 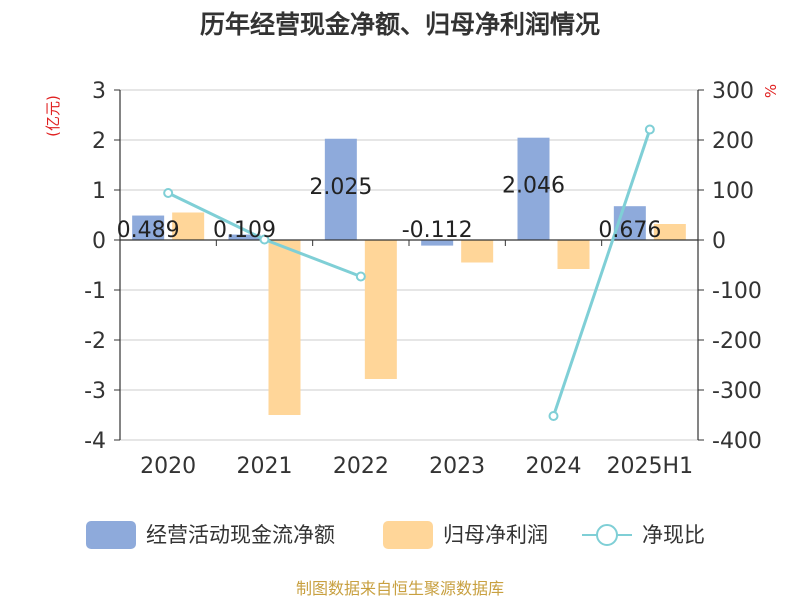 I want to click on legend: 经营活动现金流净额 归母净利润 净现比, so click(x=395, y=535).